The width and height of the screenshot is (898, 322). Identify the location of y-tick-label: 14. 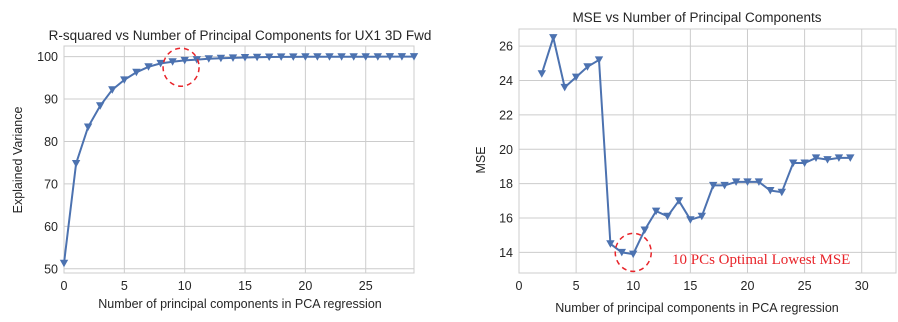
(506, 253).